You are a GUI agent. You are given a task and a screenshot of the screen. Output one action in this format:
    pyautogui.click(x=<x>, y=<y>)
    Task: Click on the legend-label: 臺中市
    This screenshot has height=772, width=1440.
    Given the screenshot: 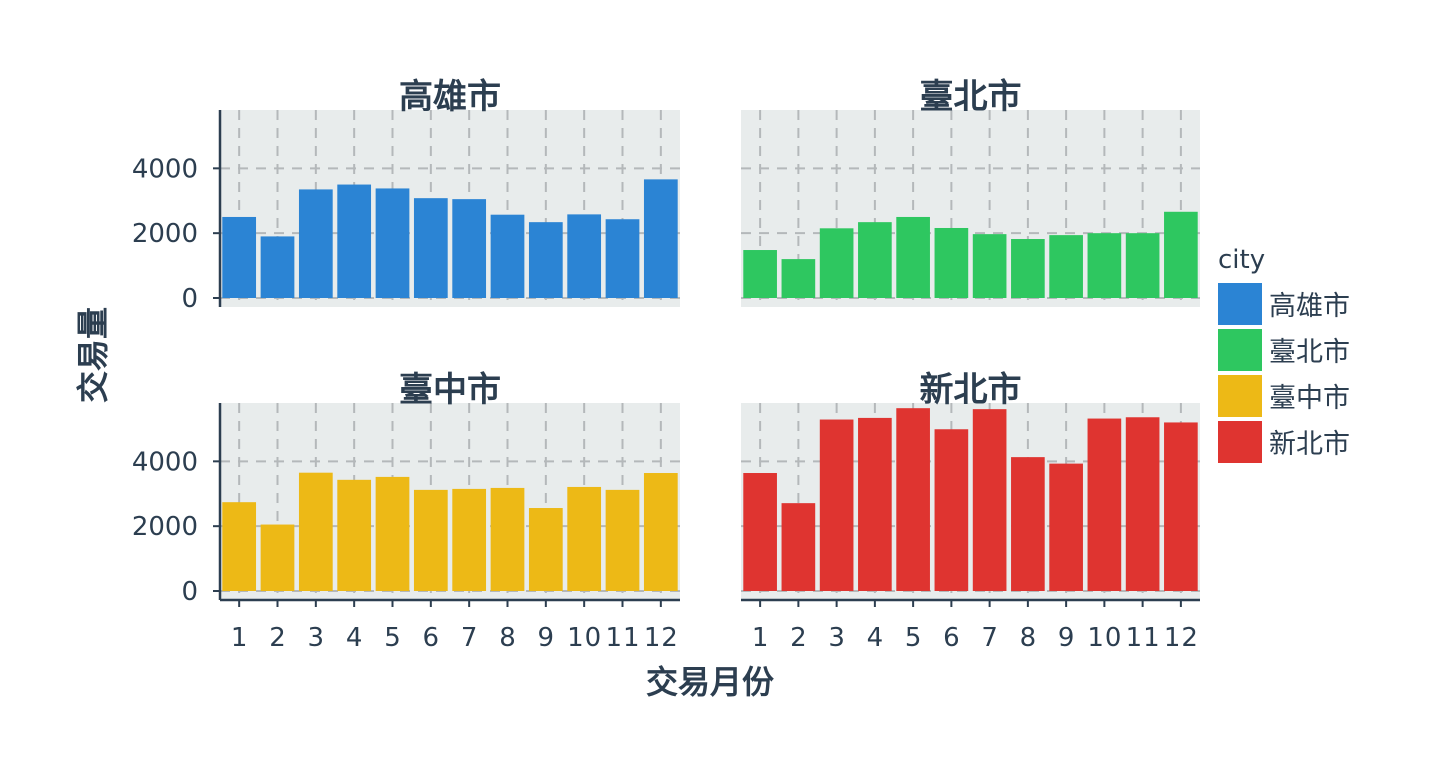 What is the action you would take?
    pyautogui.click(x=1309, y=398)
    